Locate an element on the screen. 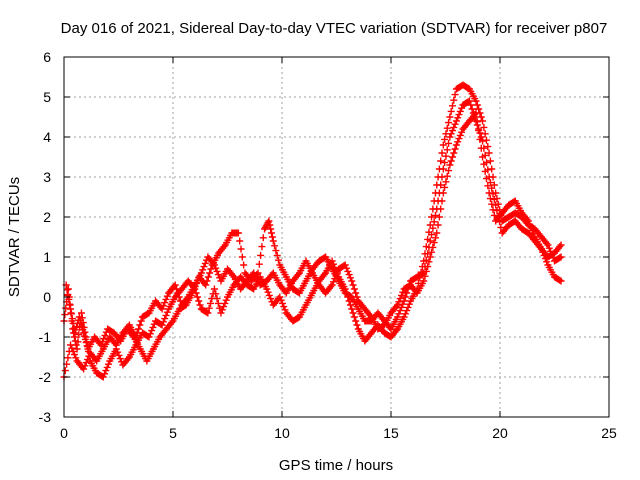  y-tick-label: -1 is located at coordinates (45, 337).